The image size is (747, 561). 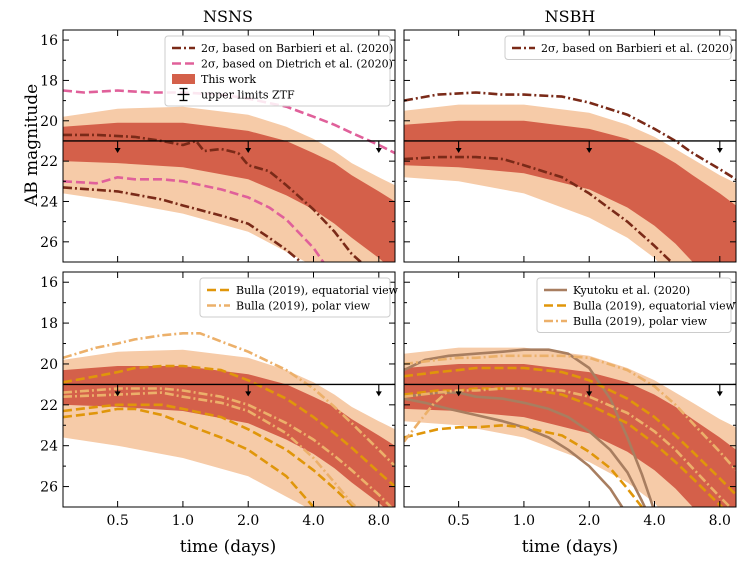 I want to click on series-kyutoku-lower, so click(x=514, y=452).